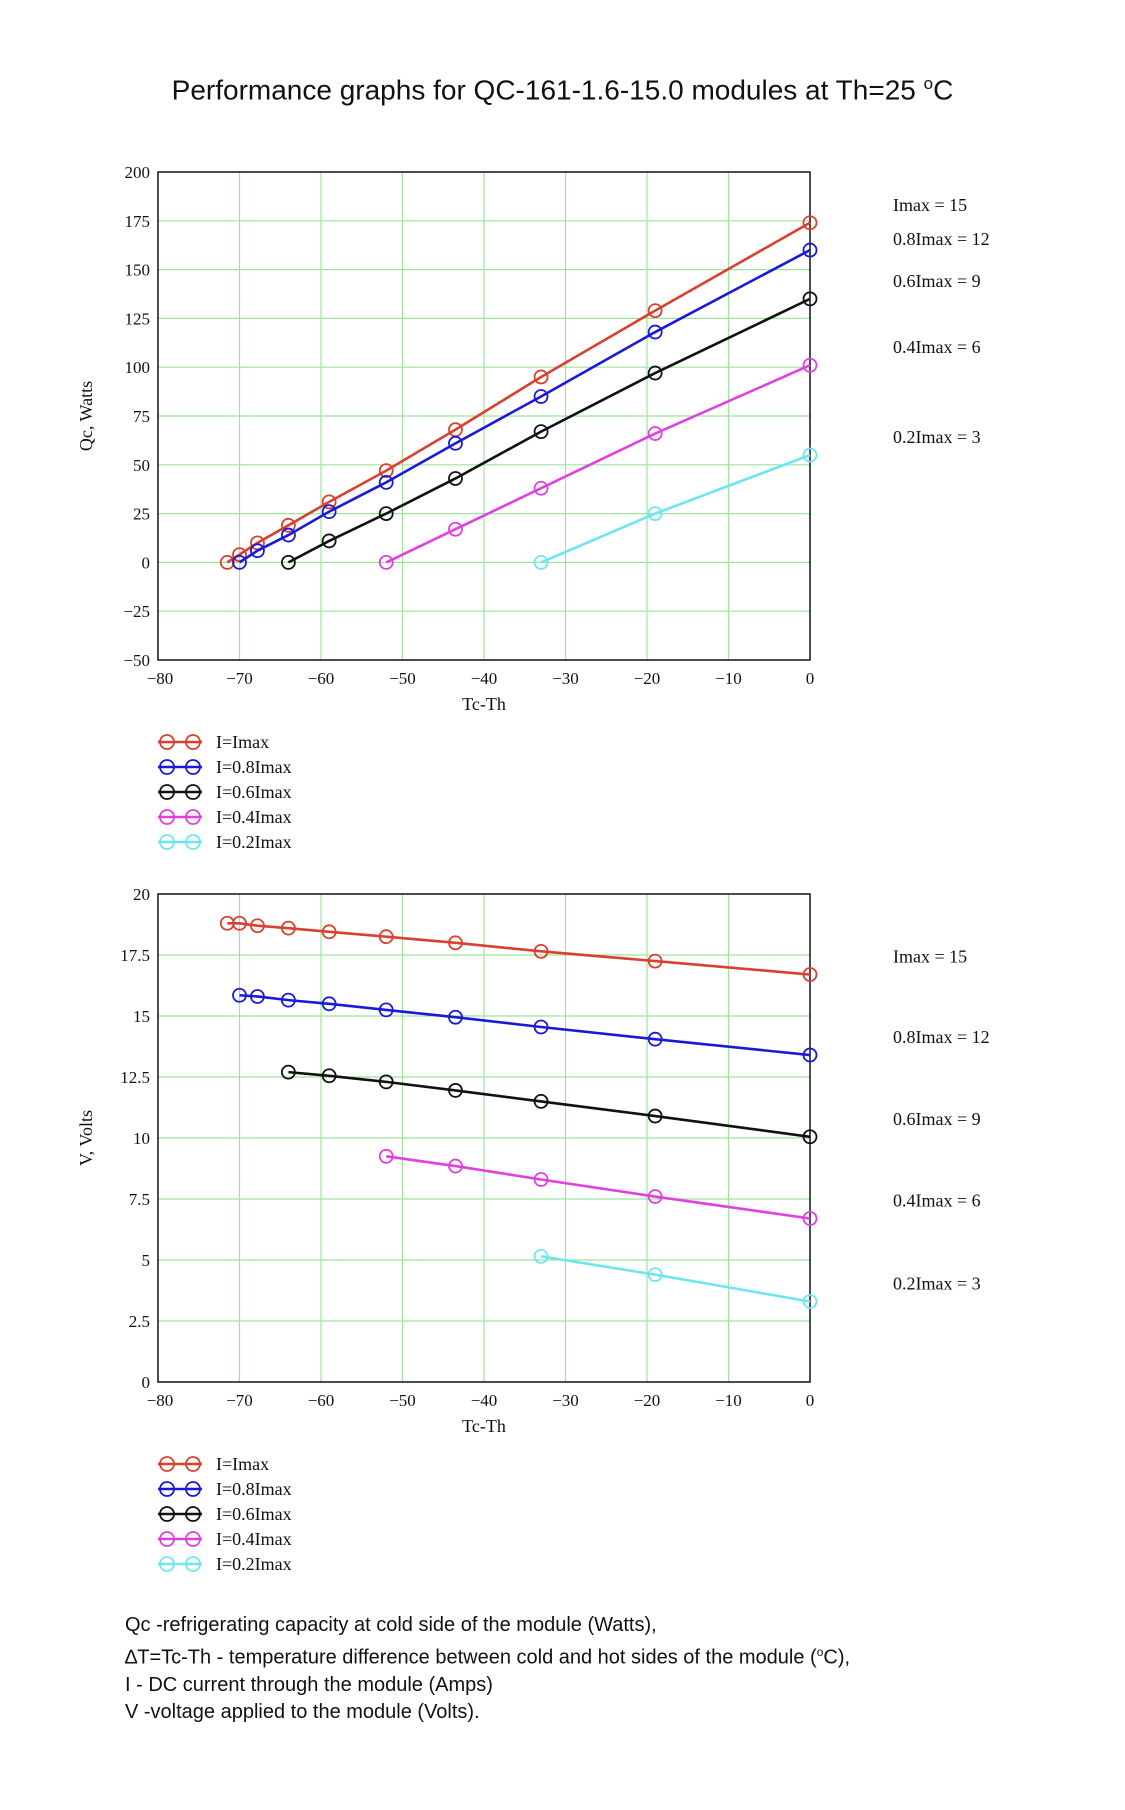 Image resolution: width=1125 pixels, height=1810 pixels. What do you see at coordinates (309, 1684) in the screenshot?
I see `footer-line-i: I - DC current through the module (Amps)` at bounding box center [309, 1684].